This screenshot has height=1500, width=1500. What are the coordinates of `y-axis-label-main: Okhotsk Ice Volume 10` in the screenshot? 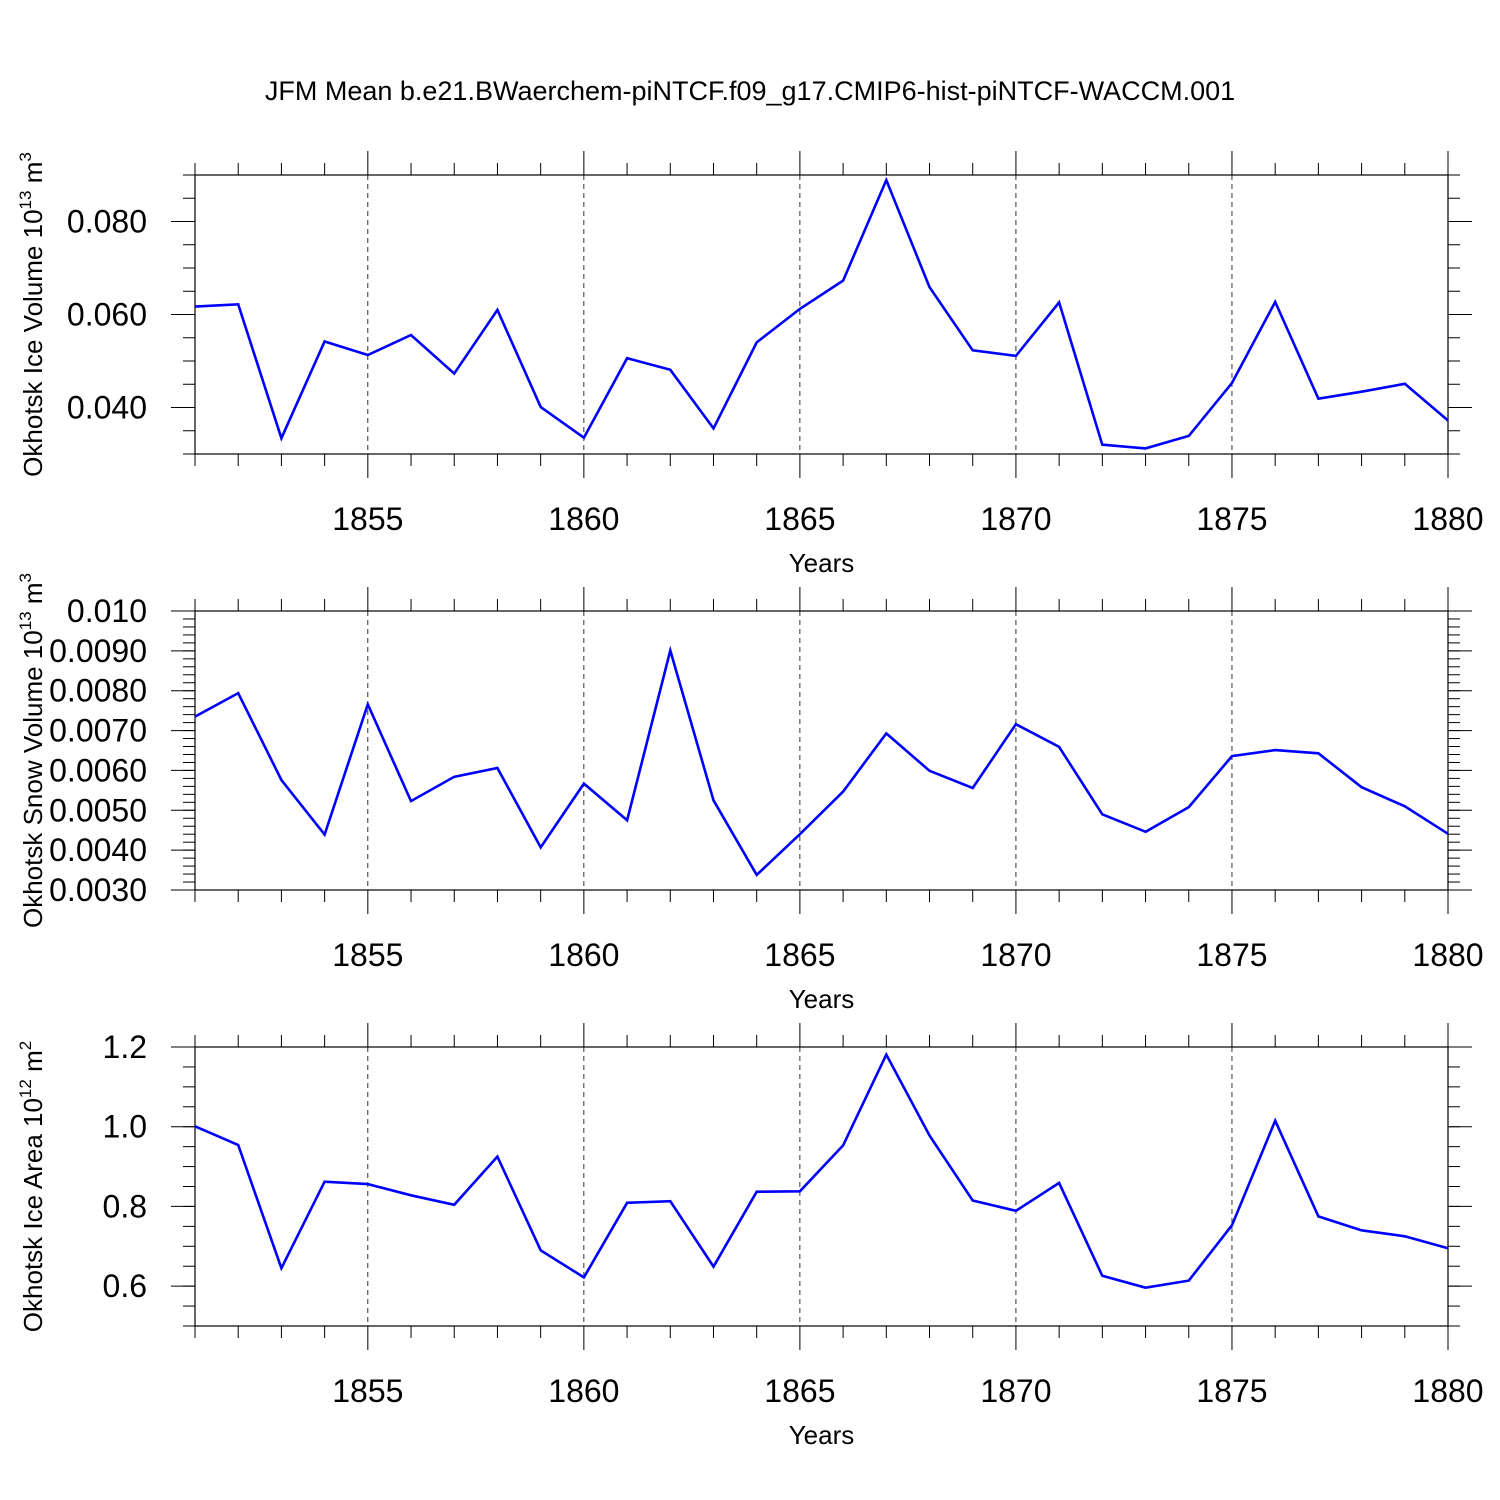 It's located at (33, 342).